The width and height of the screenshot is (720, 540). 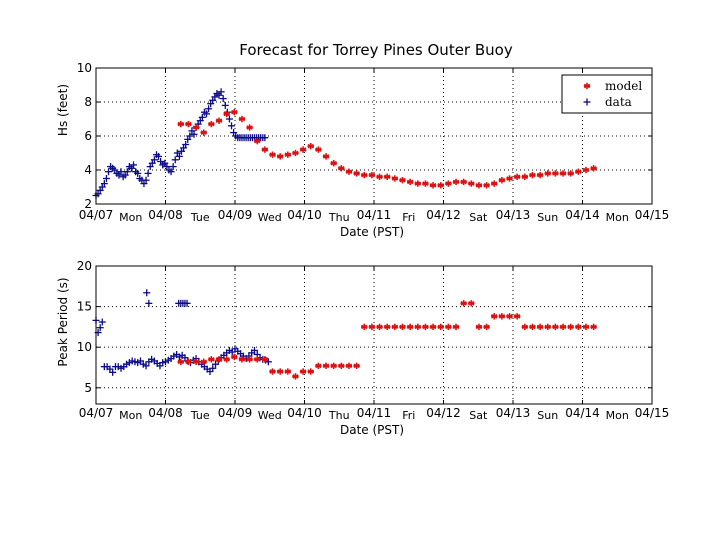 What do you see at coordinates (84, 307) in the screenshot?
I see `y-tick-label: 15` at bounding box center [84, 307].